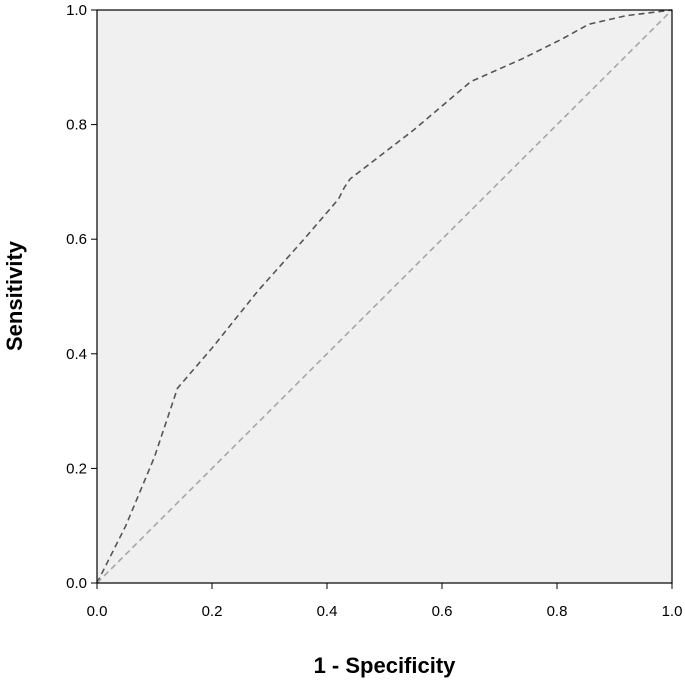 The width and height of the screenshot is (685, 681). What do you see at coordinates (385, 665) in the screenshot?
I see `x-axis-title: 1 - Specificity` at bounding box center [385, 665].